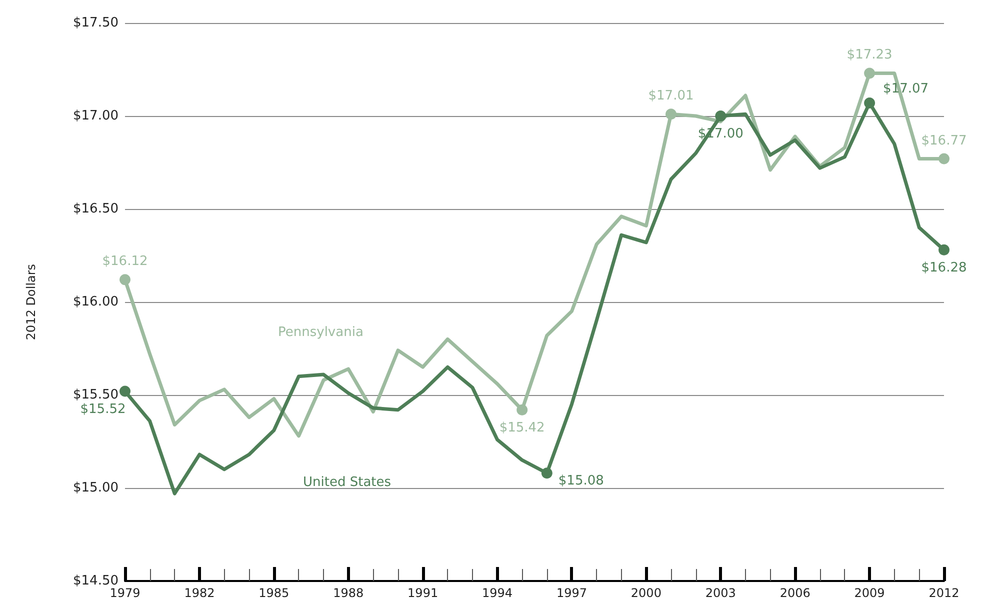 The height and width of the screenshot is (615, 988). What do you see at coordinates (31, 302) in the screenshot?
I see `y-axis-title: 2012 Dollars` at bounding box center [31, 302].